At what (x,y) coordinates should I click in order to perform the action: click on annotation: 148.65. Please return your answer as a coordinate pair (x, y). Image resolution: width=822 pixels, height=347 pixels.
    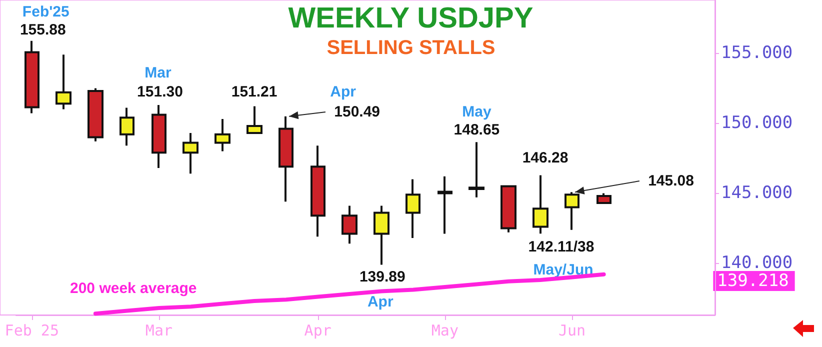
    Looking at the image, I should click on (477, 130).